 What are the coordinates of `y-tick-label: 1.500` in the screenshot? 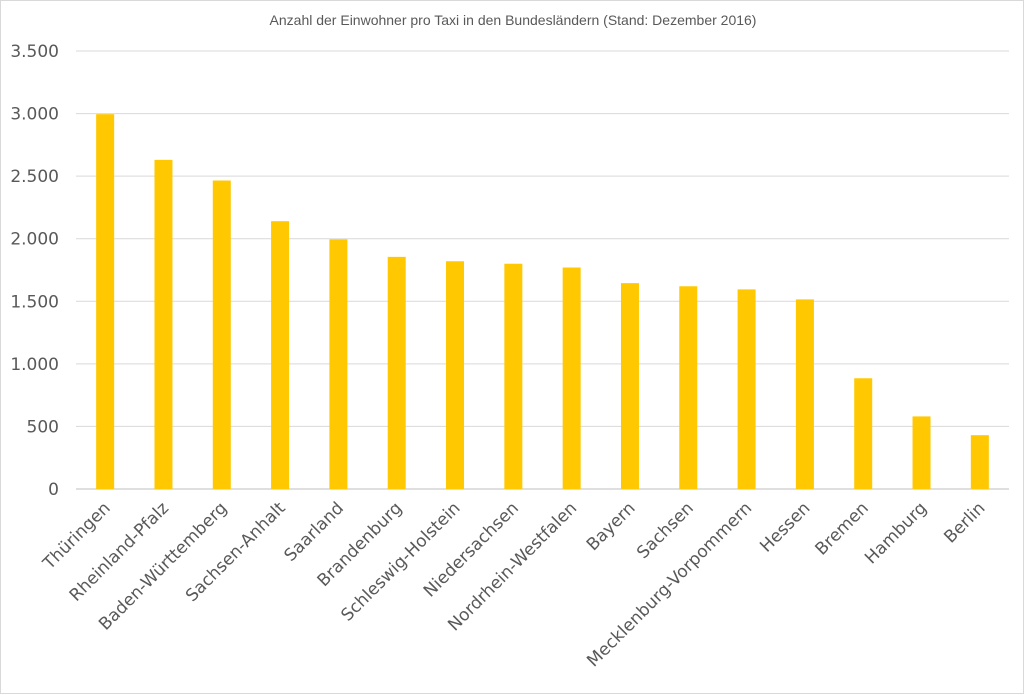 It's located at (34, 302).